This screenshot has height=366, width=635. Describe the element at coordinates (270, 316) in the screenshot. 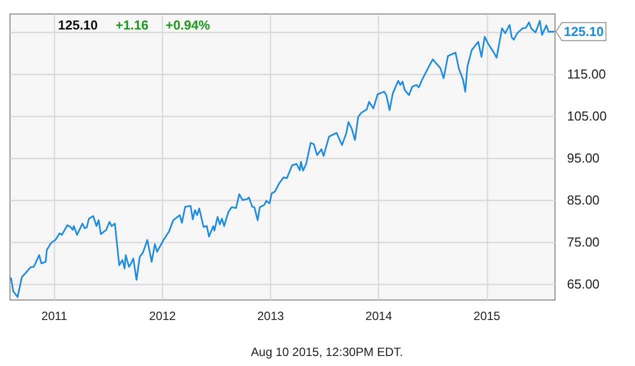

I see `x-tick-label: 2013` at that location.